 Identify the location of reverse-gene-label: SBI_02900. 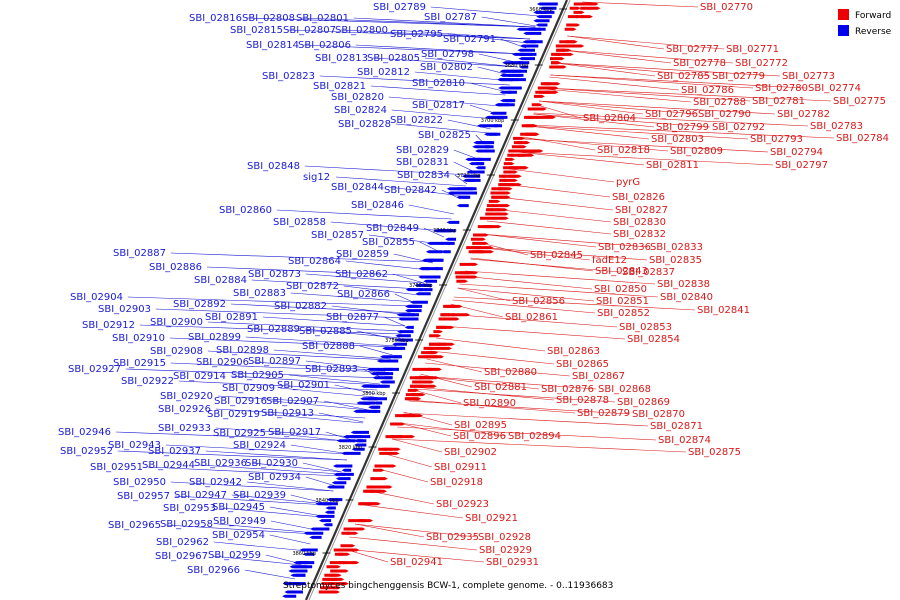
(176, 322).